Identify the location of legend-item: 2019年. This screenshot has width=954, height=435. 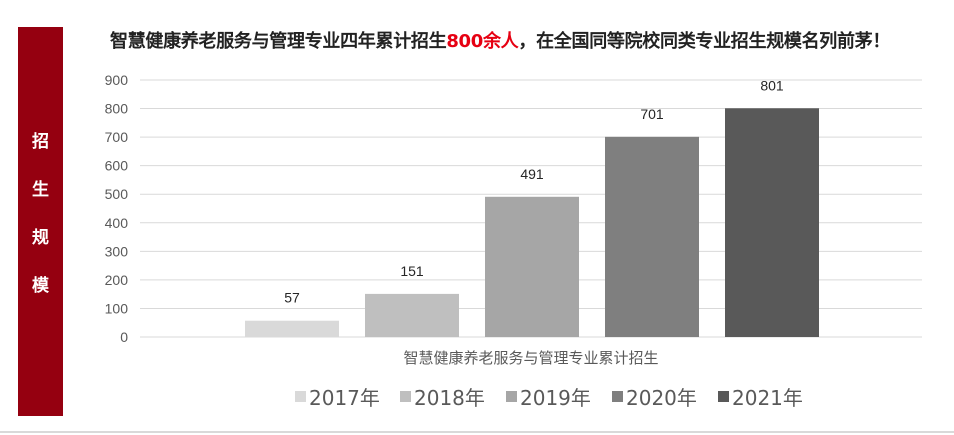
(555, 398).